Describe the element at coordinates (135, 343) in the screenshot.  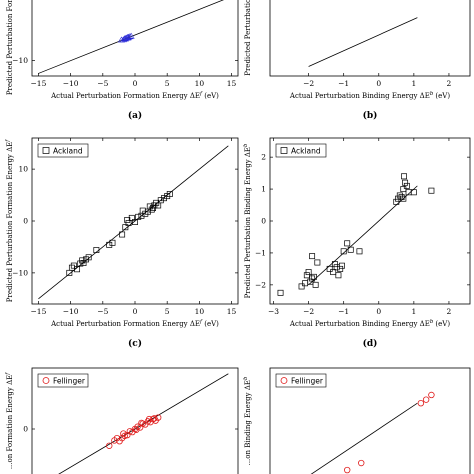
I see `panel-caption: (c)` at that location.